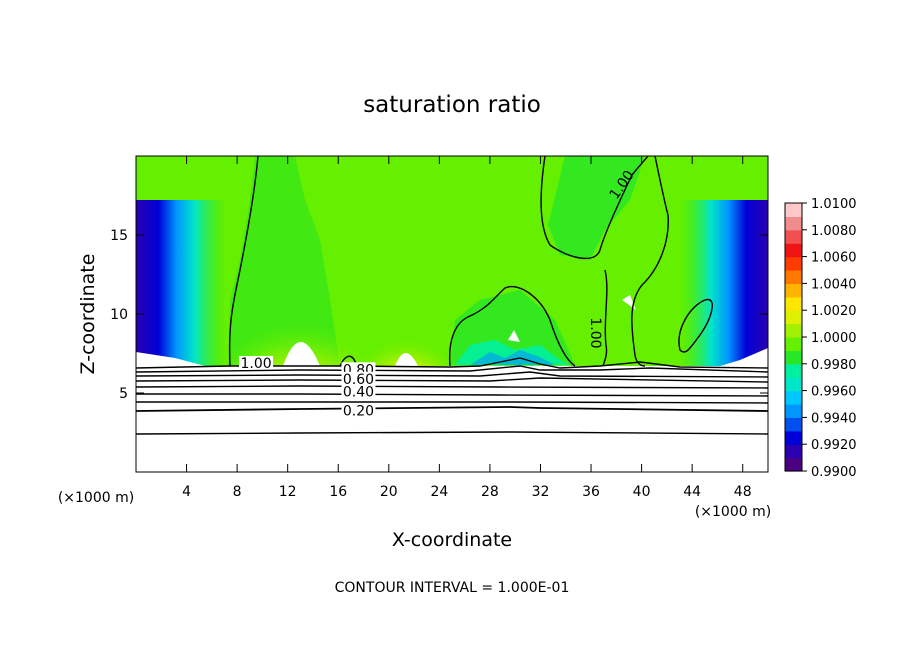 The height and width of the screenshot is (654, 904). Describe the element at coordinates (452, 369) in the screenshot. I see `contour-line-0.80` at that location.